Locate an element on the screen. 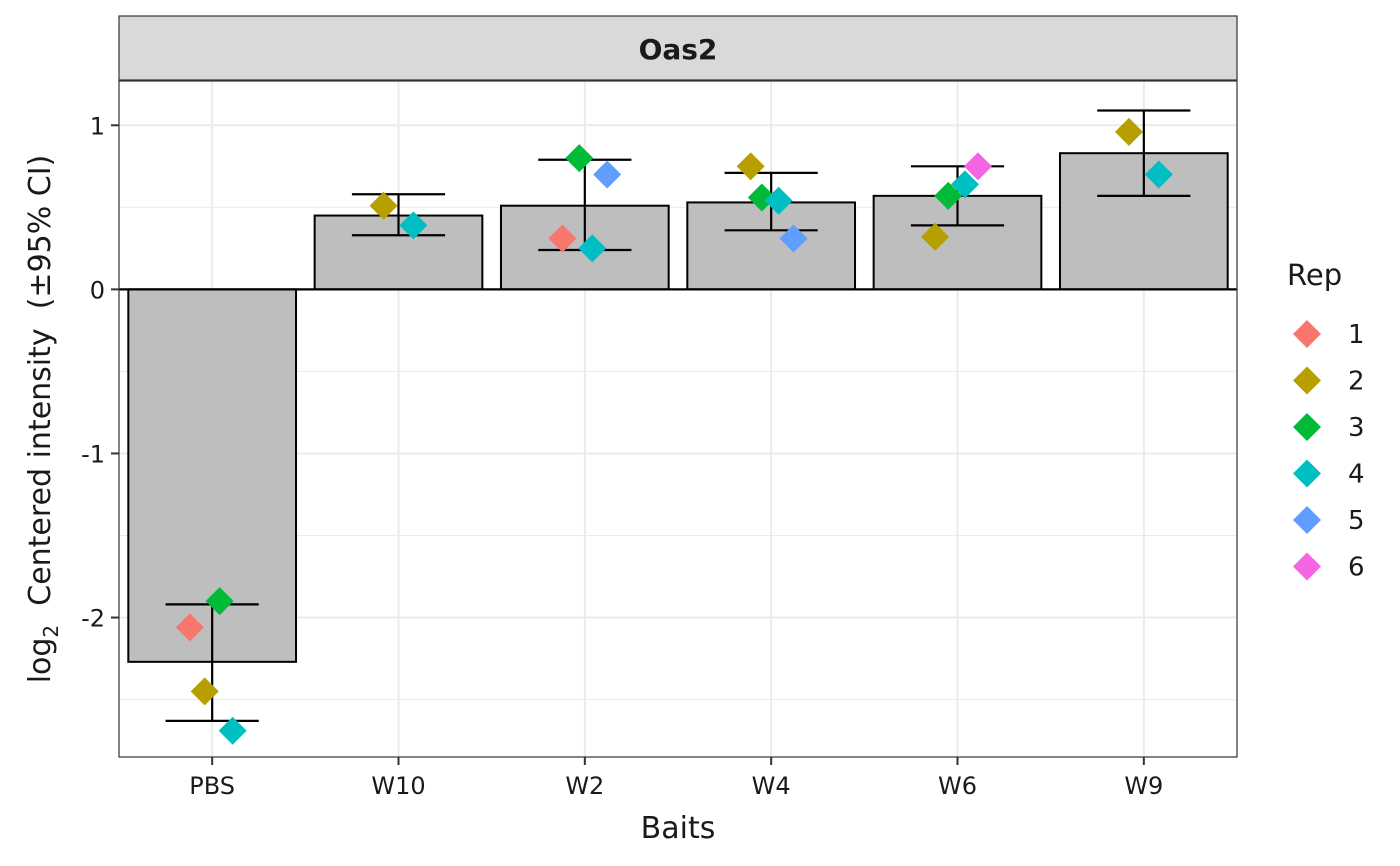 Image resolution: width=1400 pixels, height=866 pixels. y-tick-label: 1 is located at coordinates (97, 126).